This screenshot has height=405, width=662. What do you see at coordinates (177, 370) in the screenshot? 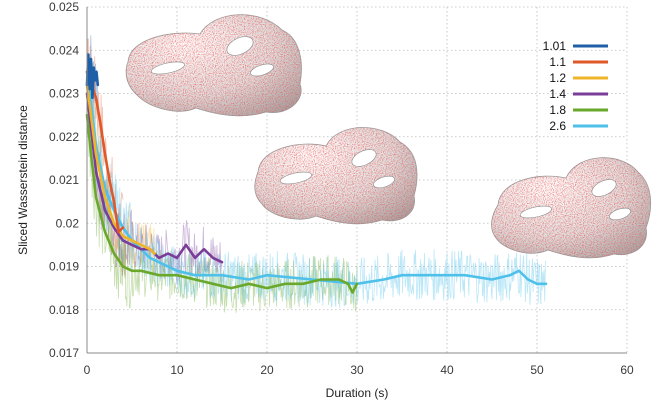
I see `x-tick-label: 10` at bounding box center [177, 370].